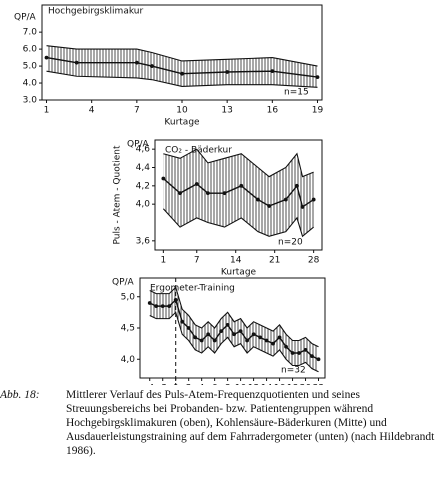 The width and height of the screenshot is (440, 480). Describe the element at coordinates (128, 297) in the screenshot. I see `y-tick-label: 5,0` at that location.